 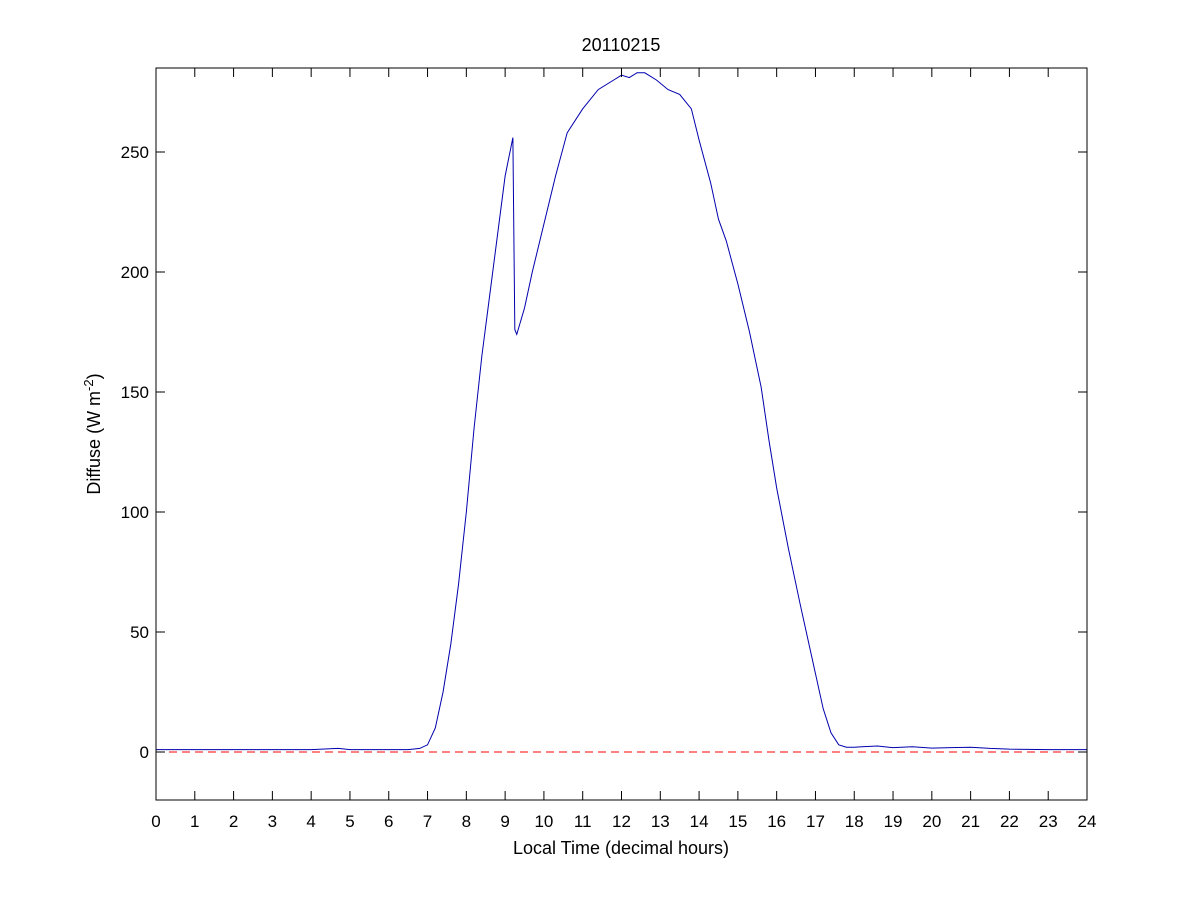 I want to click on x-tick-label: 21, so click(x=970, y=821).